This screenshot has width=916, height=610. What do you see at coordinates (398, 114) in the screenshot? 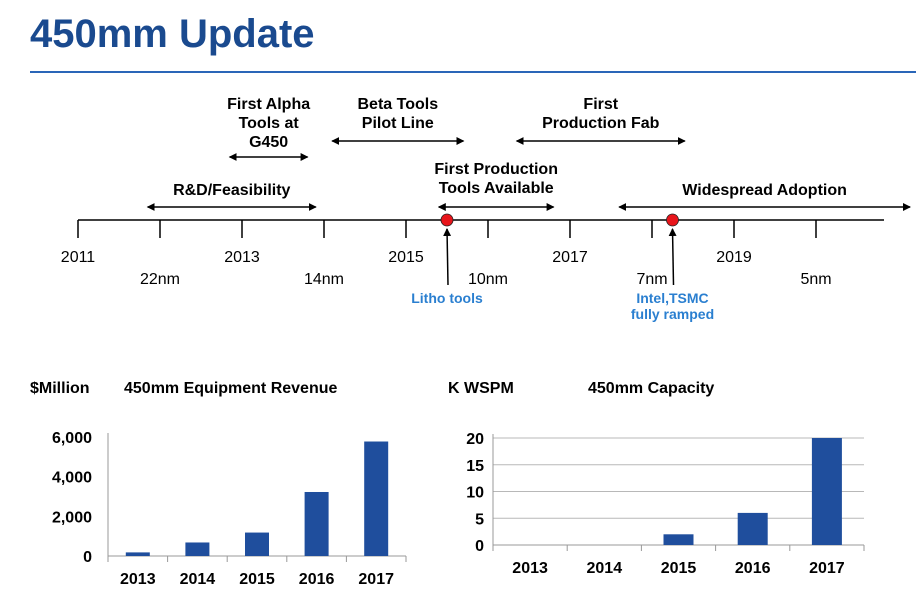
I see `phase-label: Beta Tools Pilot Line` at bounding box center [398, 114].